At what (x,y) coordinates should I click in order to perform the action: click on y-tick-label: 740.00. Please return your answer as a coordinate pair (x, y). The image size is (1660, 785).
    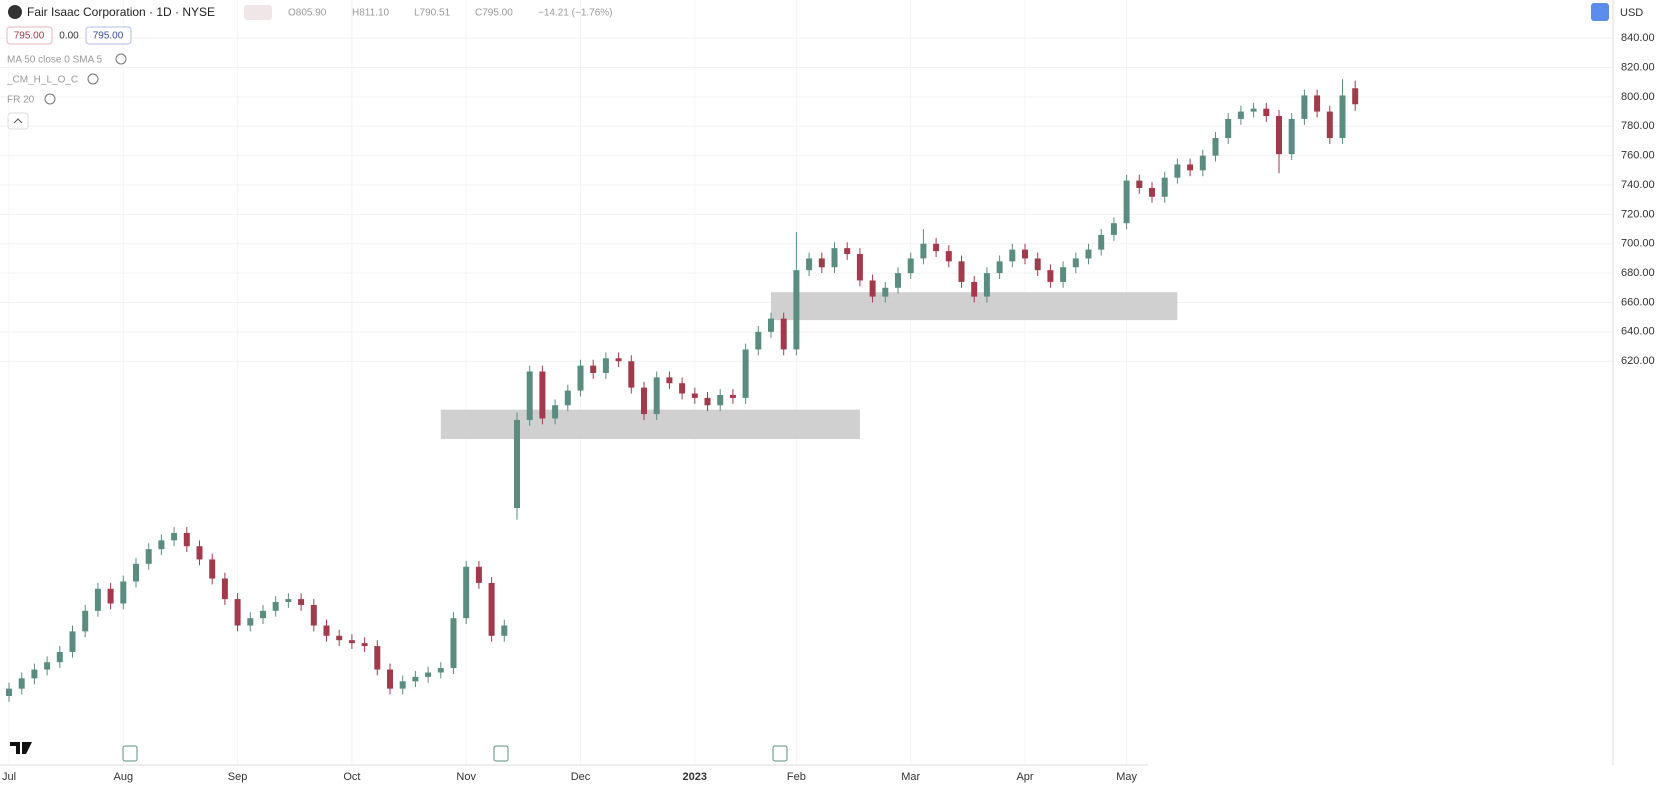
    Looking at the image, I should click on (1638, 185).